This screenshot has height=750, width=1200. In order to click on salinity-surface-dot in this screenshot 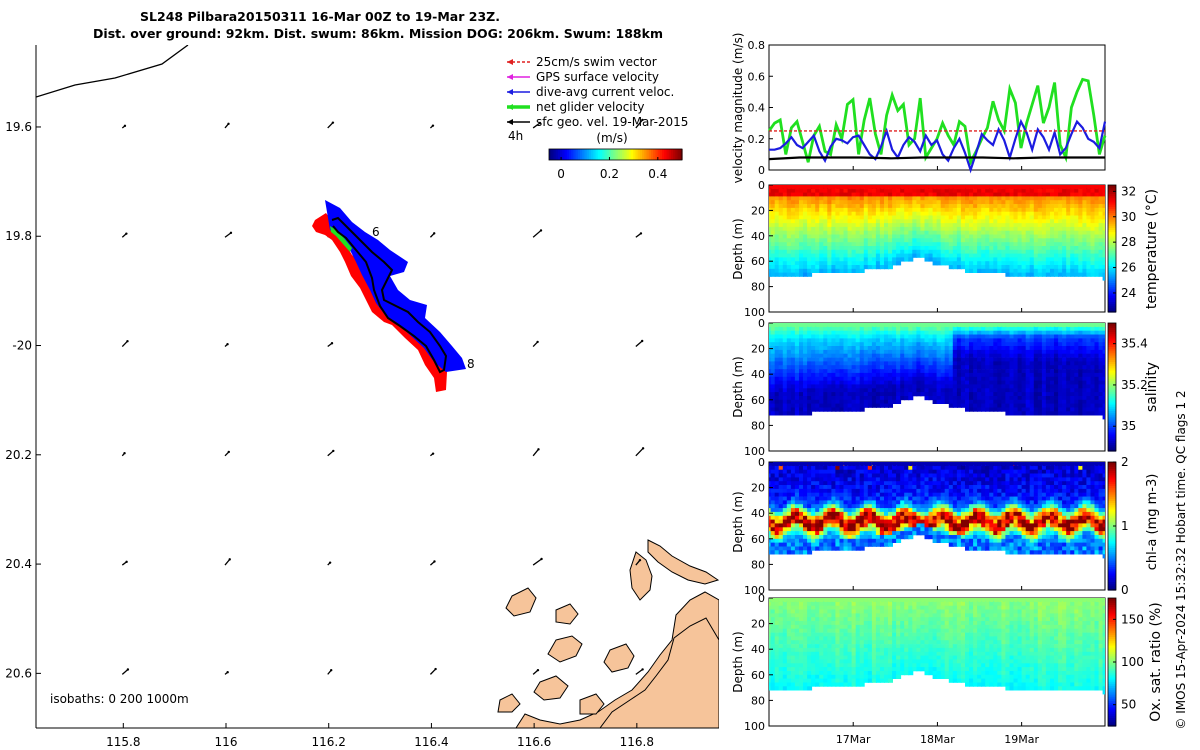, I will do `click(963, 325)`.